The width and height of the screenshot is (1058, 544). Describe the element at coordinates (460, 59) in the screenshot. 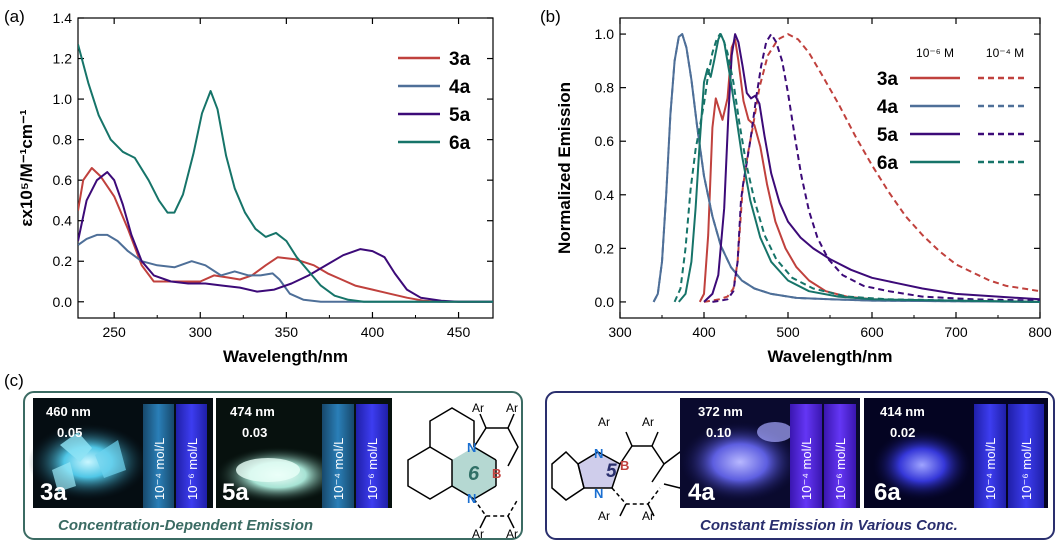

I see `legend-a-label-3a: 3a` at that location.